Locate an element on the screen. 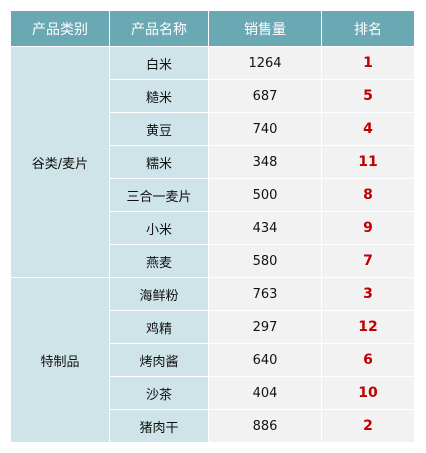 The image size is (426, 453). category-cell: 特制品 is located at coordinates (60, 360).